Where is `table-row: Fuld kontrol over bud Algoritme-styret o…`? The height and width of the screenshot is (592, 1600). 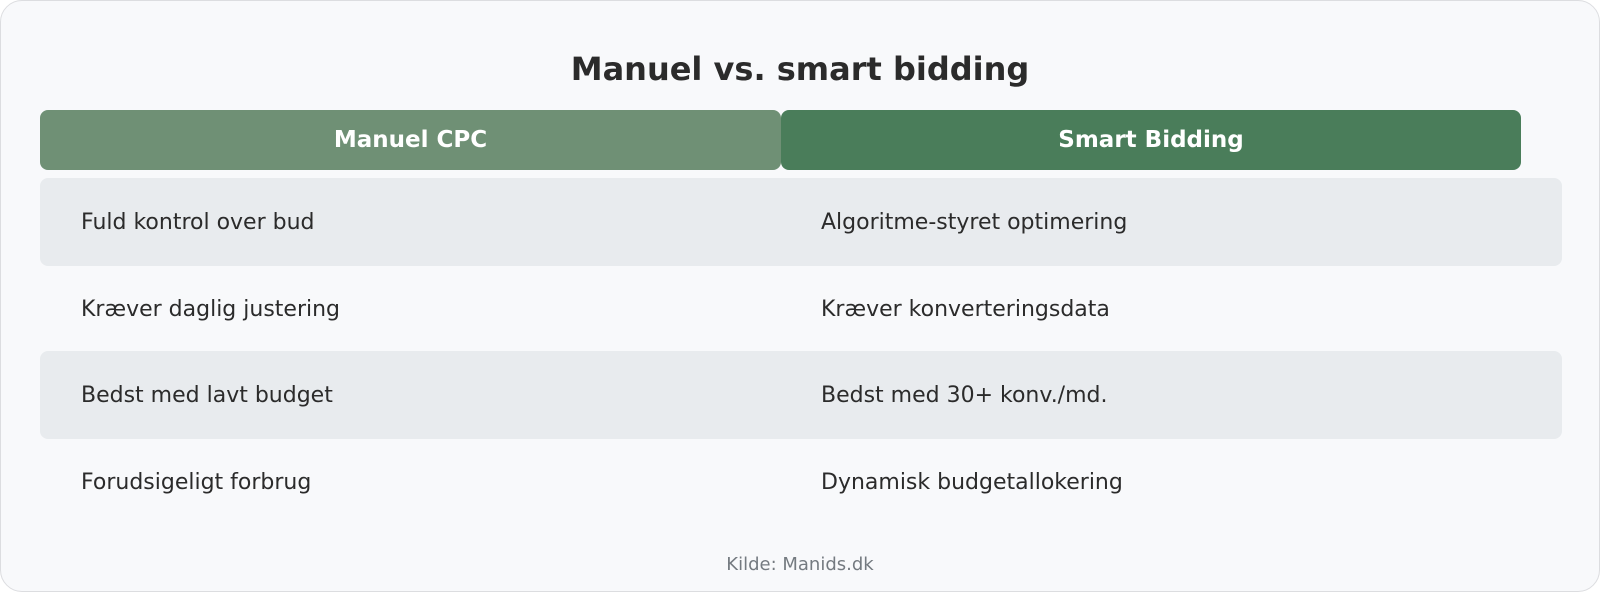 table-row: Fuld kontrol over bud Algoritme-styret o… is located at coordinates (801, 222).